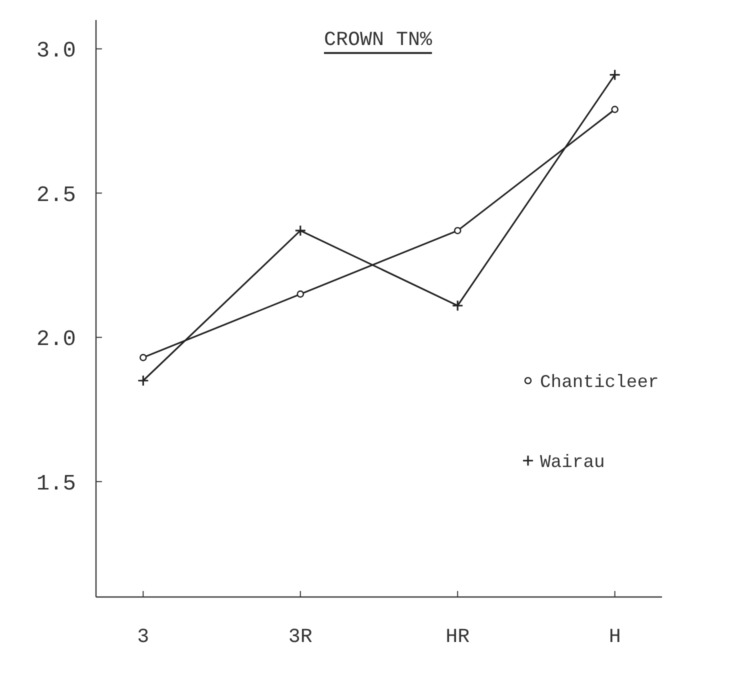 The width and height of the screenshot is (750, 685). Describe the element at coordinates (378, 40) in the screenshot. I see `text: CROWN TN%` at that location.